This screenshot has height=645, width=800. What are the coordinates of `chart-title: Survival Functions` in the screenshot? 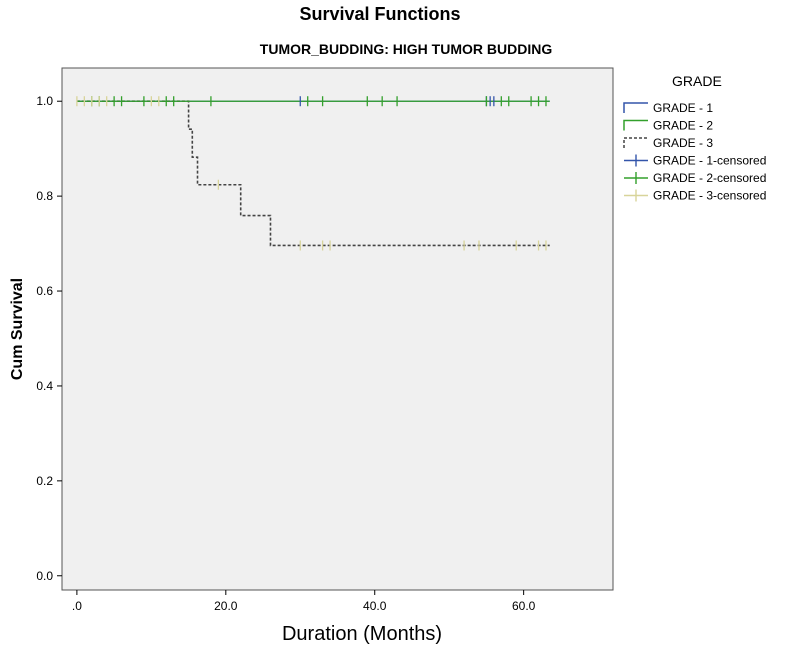 It's located at (379, 14).